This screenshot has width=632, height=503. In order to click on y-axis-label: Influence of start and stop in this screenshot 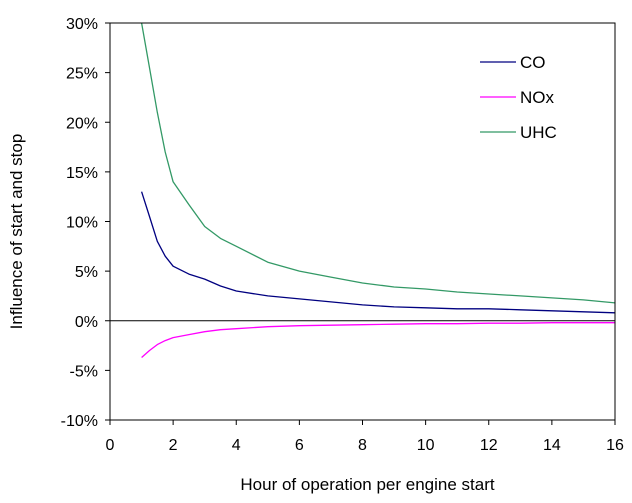, I will do `click(16, 232)`.